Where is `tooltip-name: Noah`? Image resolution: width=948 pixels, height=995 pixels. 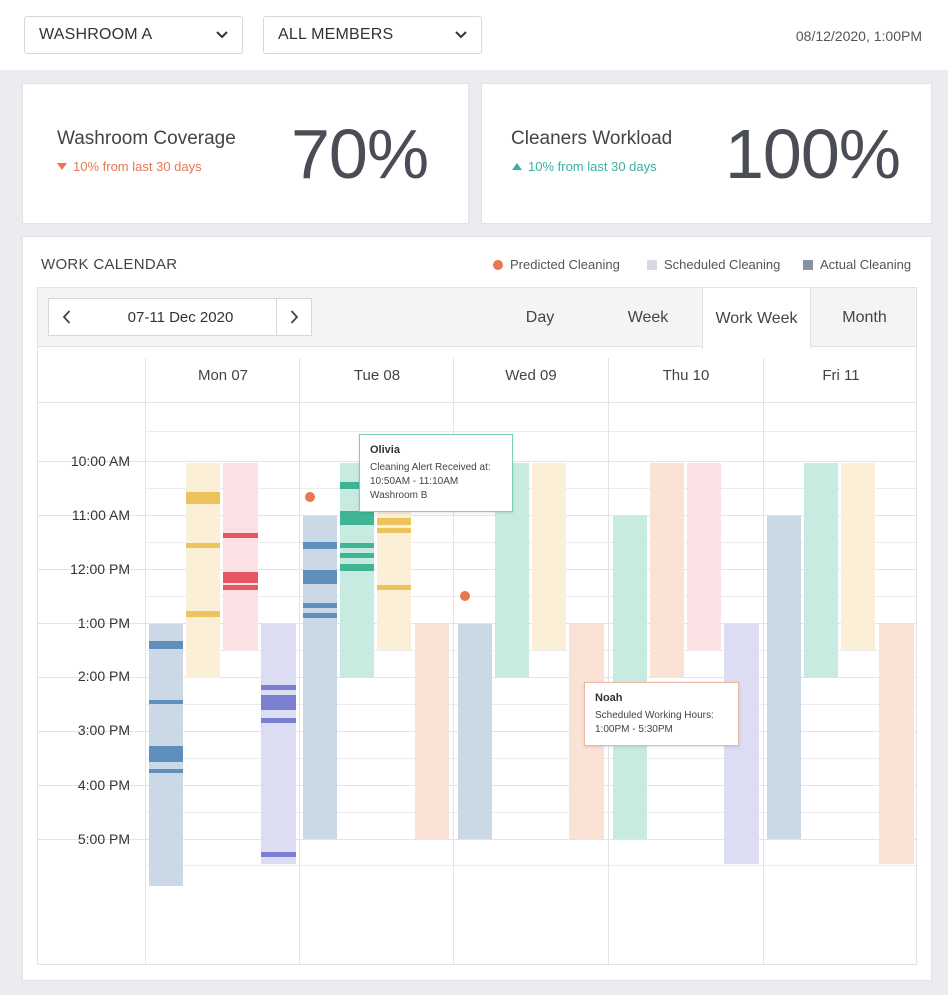 tooltip-name: Noah is located at coordinates (609, 698).